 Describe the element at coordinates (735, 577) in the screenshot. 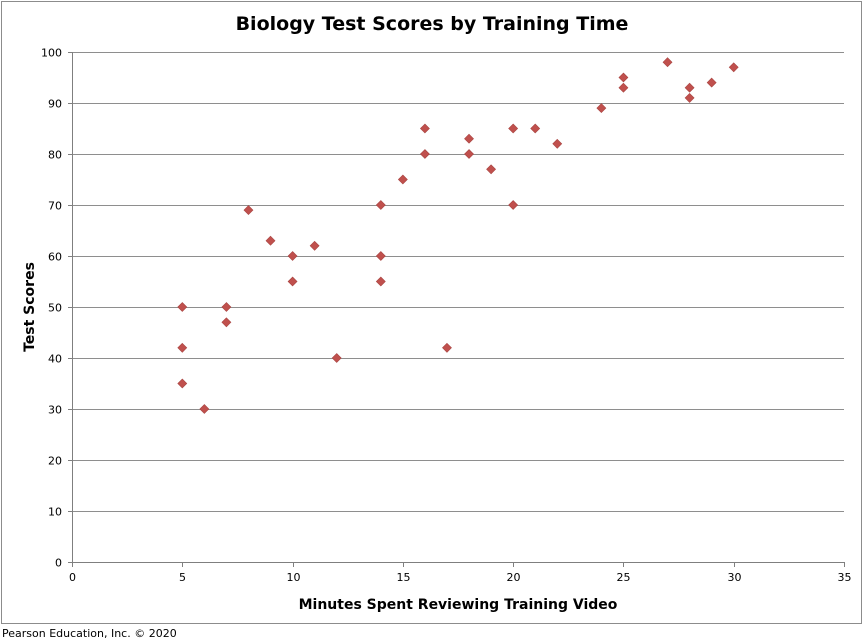

I see `x-tick-label: 30` at that location.